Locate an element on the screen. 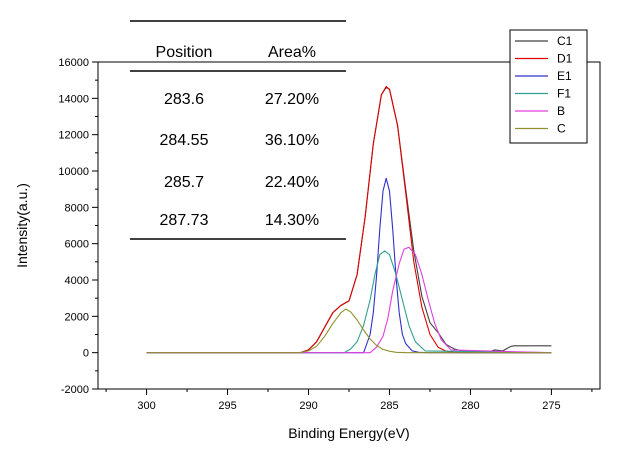 The width and height of the screenshot is (640, 449). y-tick-label: 16000 is located at coordinates (73, 63).